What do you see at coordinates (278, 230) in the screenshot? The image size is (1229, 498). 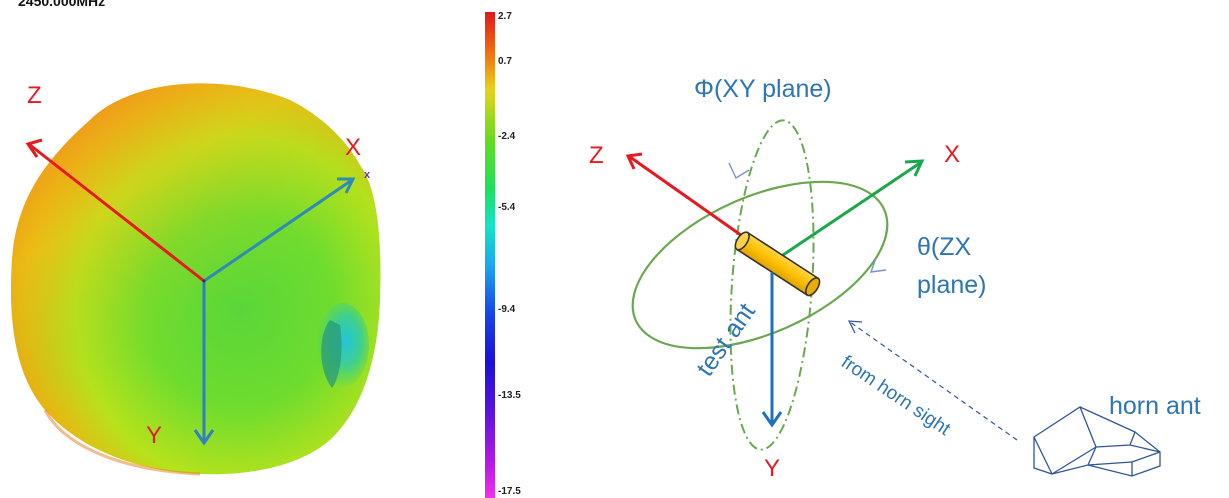 I see `x-axis-arrow` at bounding box center [278, 230].